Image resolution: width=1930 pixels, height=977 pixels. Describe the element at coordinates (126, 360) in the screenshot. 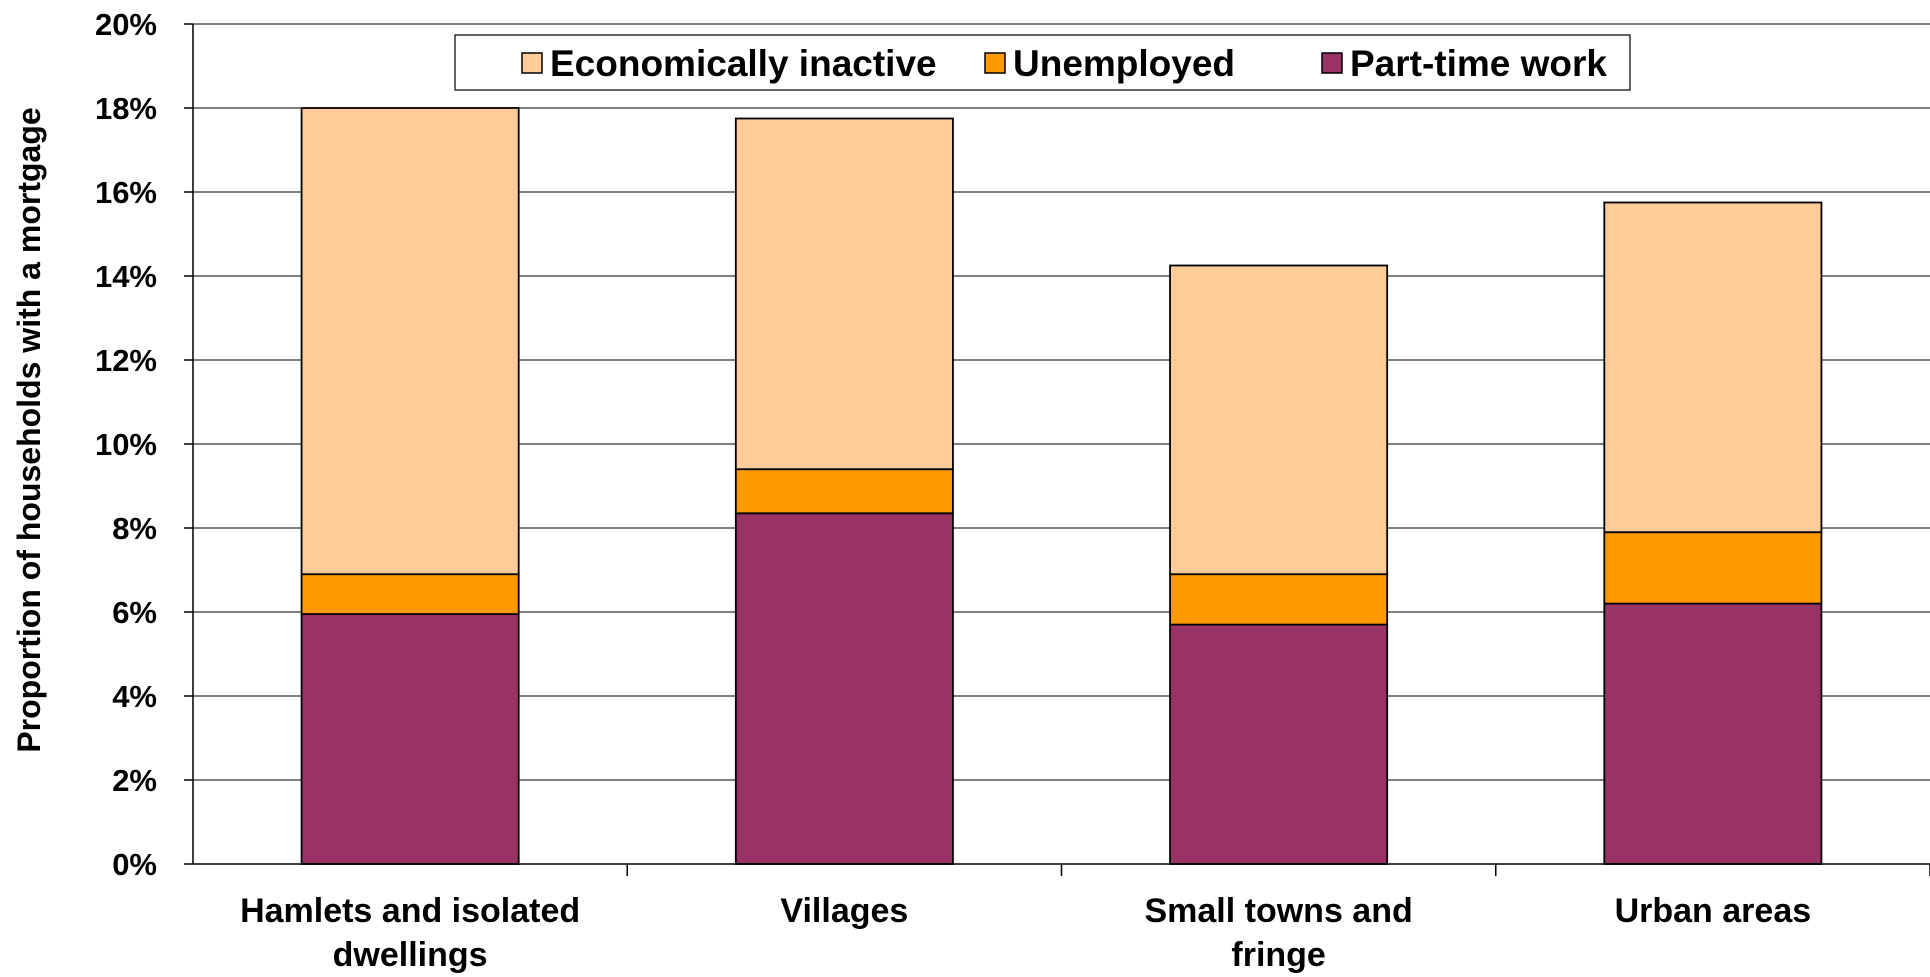

I see `y-tick-label: 12%` at that location.